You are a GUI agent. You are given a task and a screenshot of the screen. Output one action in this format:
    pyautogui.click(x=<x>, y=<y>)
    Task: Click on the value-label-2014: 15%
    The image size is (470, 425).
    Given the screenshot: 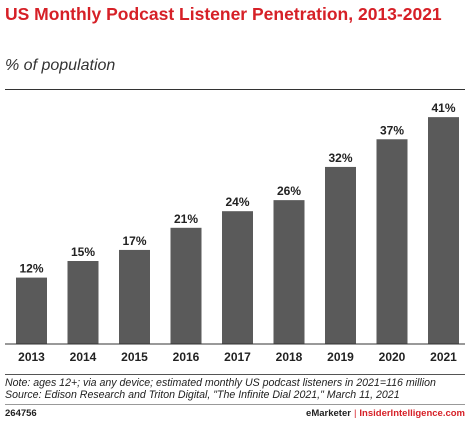 What is the action you would take?
    pyautogui.click(x=83, y=252)
    